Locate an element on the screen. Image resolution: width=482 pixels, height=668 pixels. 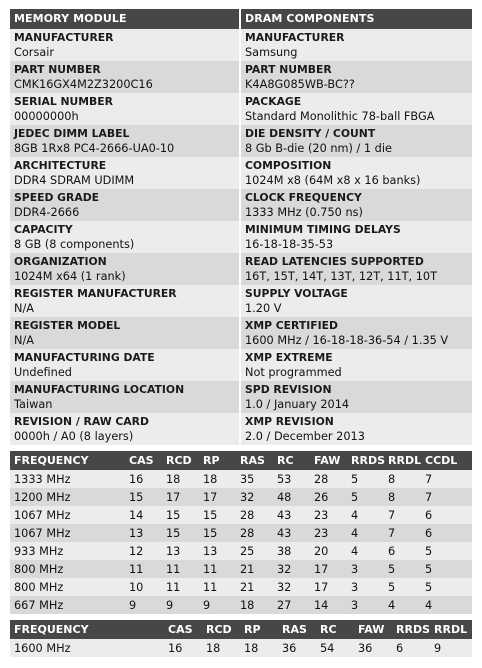
cell-ras: 21 is located at coordinates (254, 569).